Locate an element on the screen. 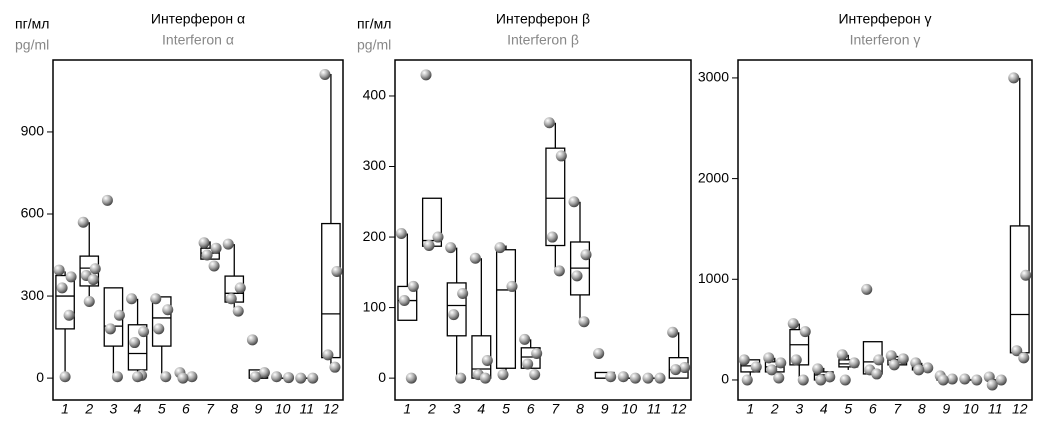 The height and width of the screenshot is (422, 1046). chart-title: Интерферон α is located at coordinates (198, 19).